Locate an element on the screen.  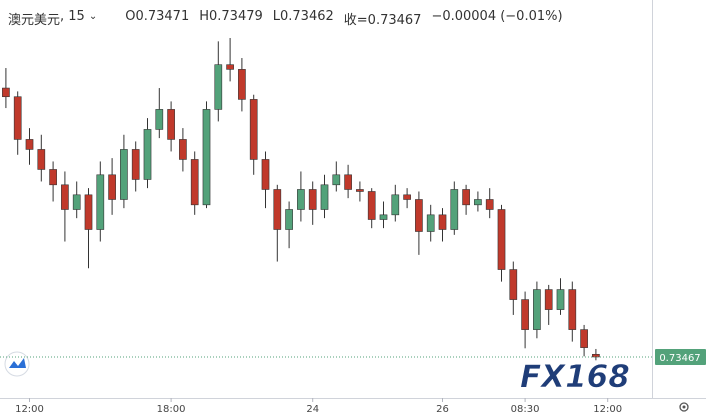
x-tick-label: 26 is located at coordinates (442, 408).